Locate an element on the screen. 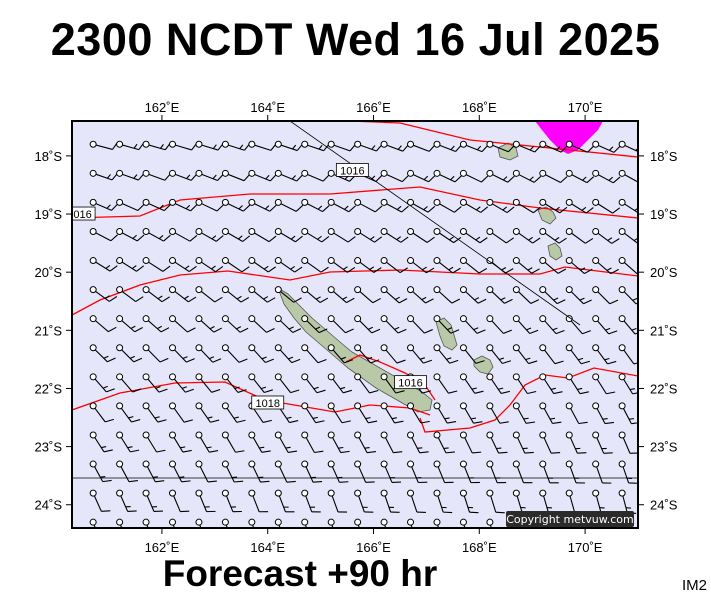  top-lon-label: 170˚E is located at coordinates (585, 107).